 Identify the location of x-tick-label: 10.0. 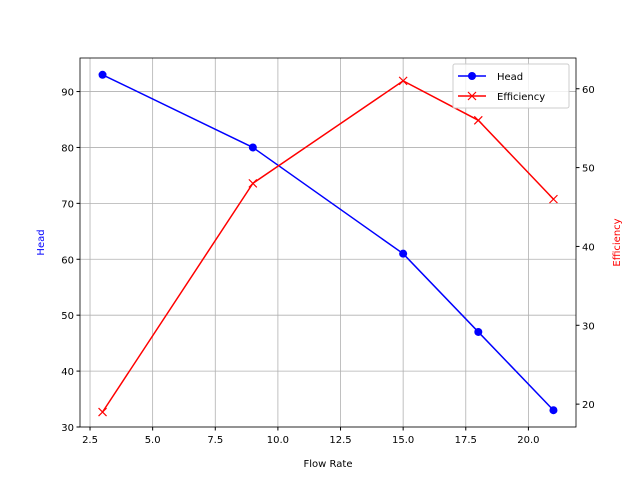
(278, 440).